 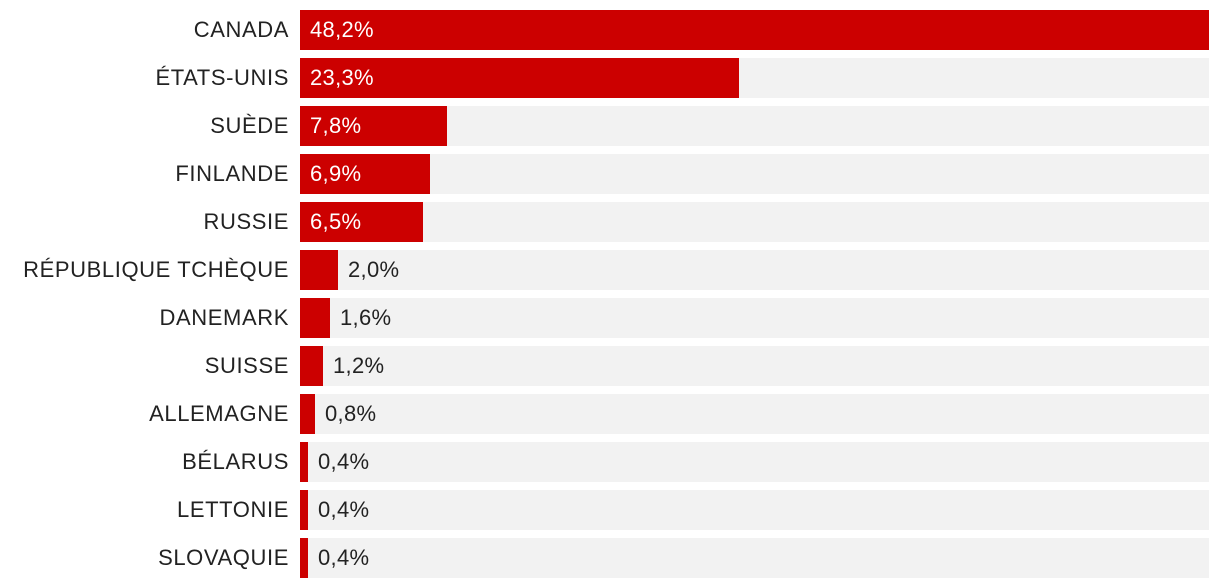 I want to click on bar-row: LETTONIE 0,4%, so click(x=610, y=510).